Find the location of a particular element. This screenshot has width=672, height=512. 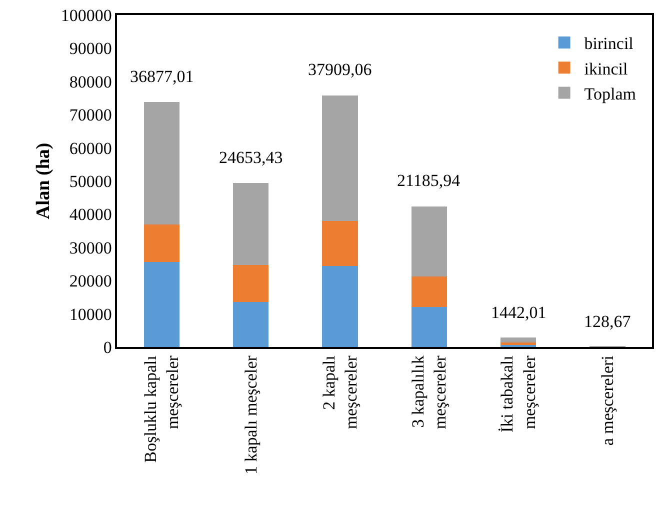

legend-label: ikincil is located at coordinates (606, 68).